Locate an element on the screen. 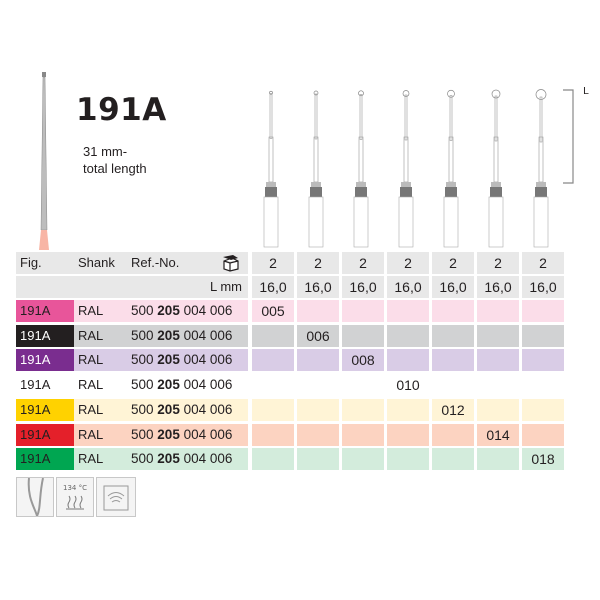  size-cell: 010 is located at coordinates (408, 385).